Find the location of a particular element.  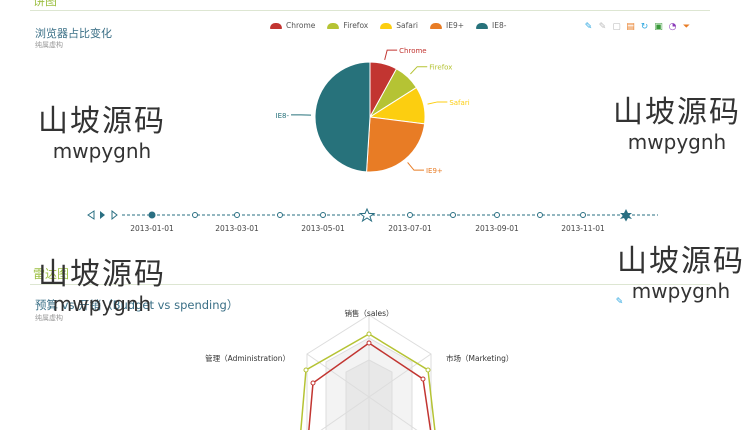

legend-item-chrome: Chrome is located at coordinates (292, 25).